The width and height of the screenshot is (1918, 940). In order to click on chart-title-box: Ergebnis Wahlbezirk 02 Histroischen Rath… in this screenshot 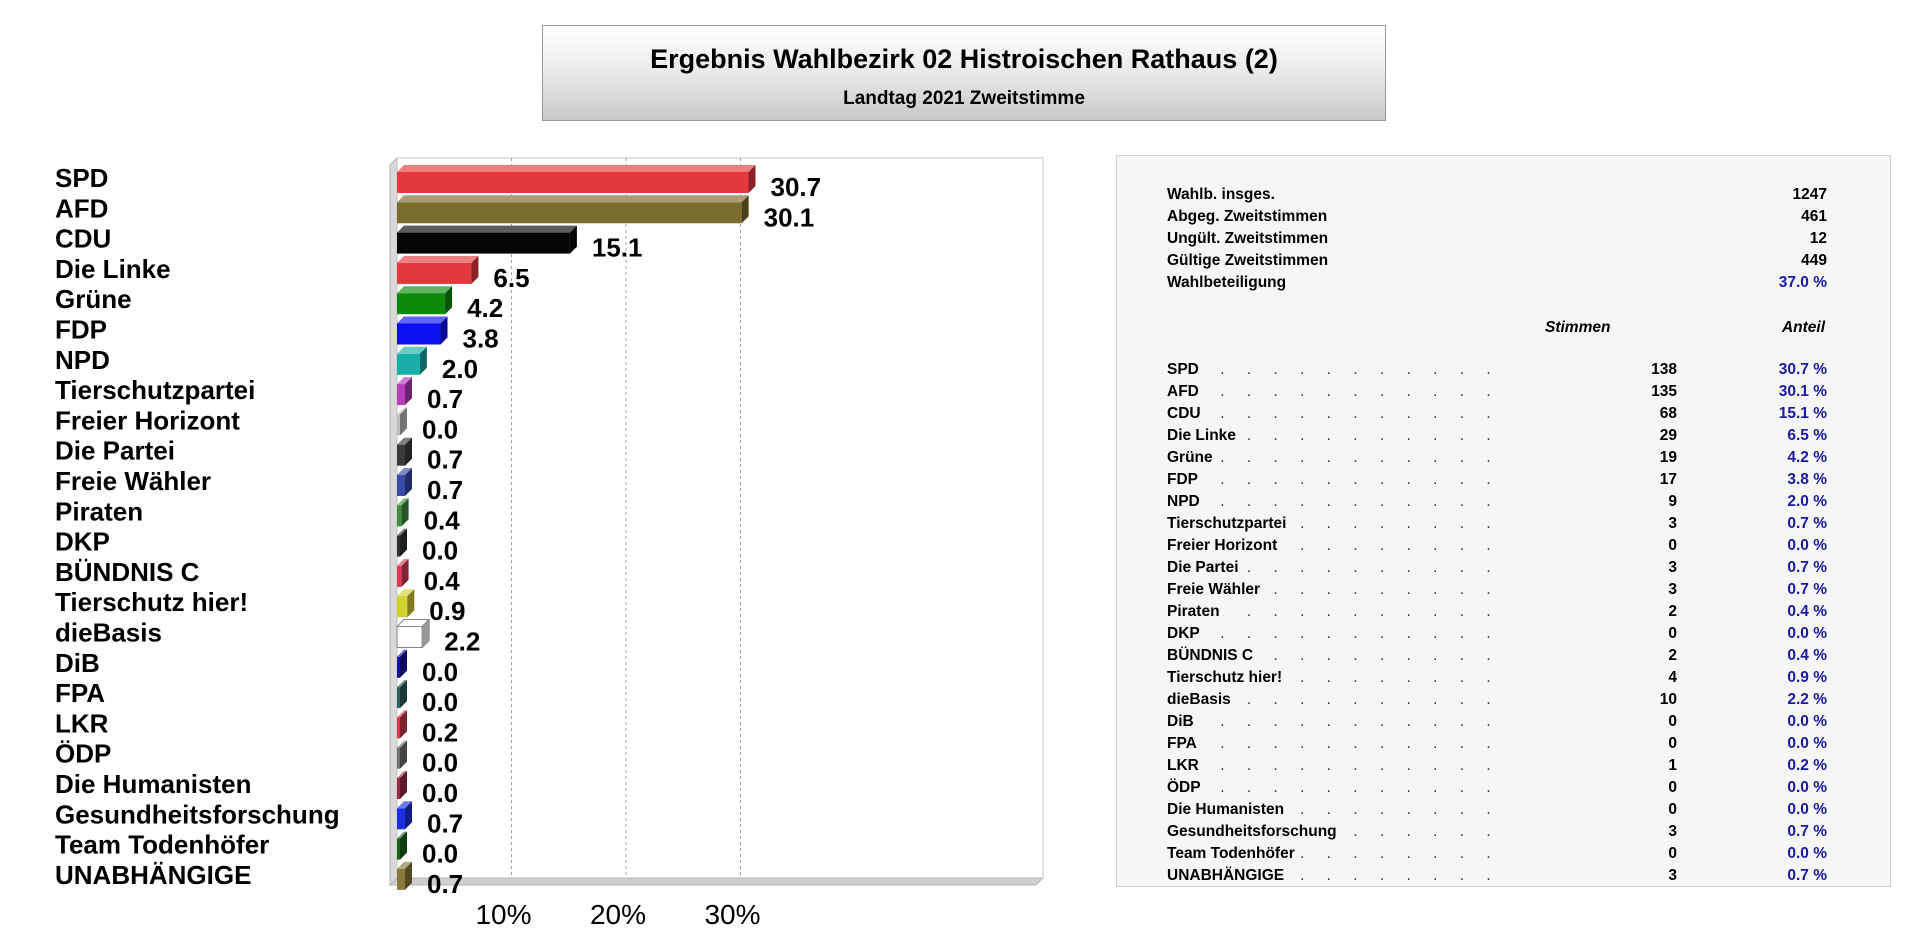, I will do `click(964, 73)`.